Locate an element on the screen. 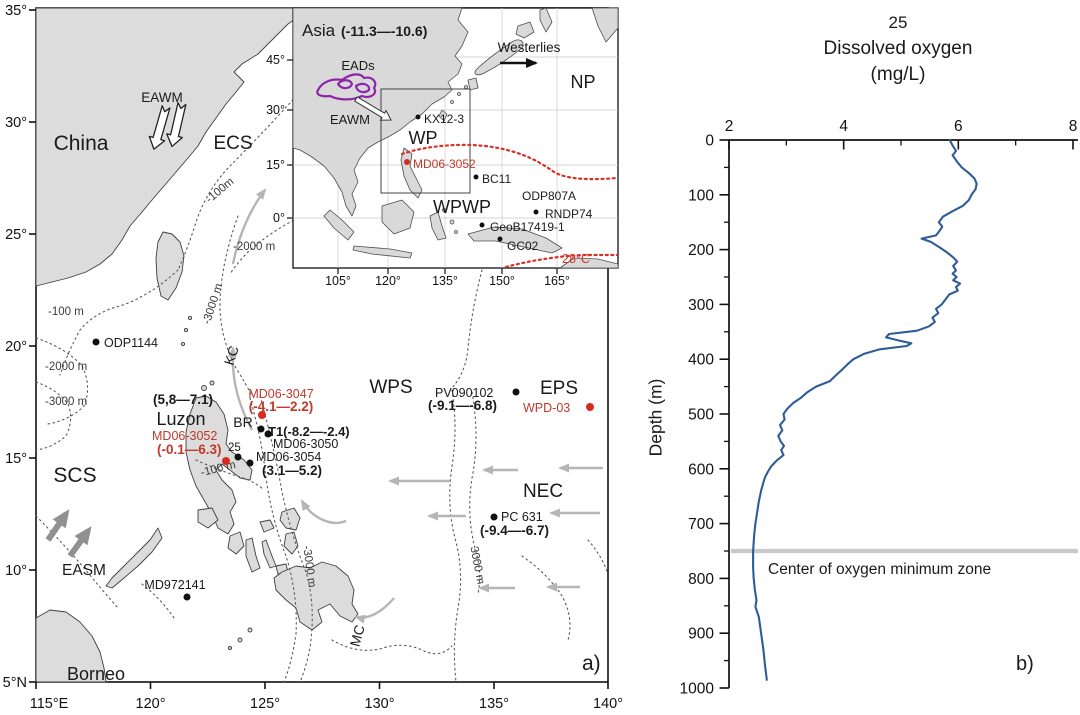  map-label-odp807a: ODP807A is located at coordinates (549, 196).